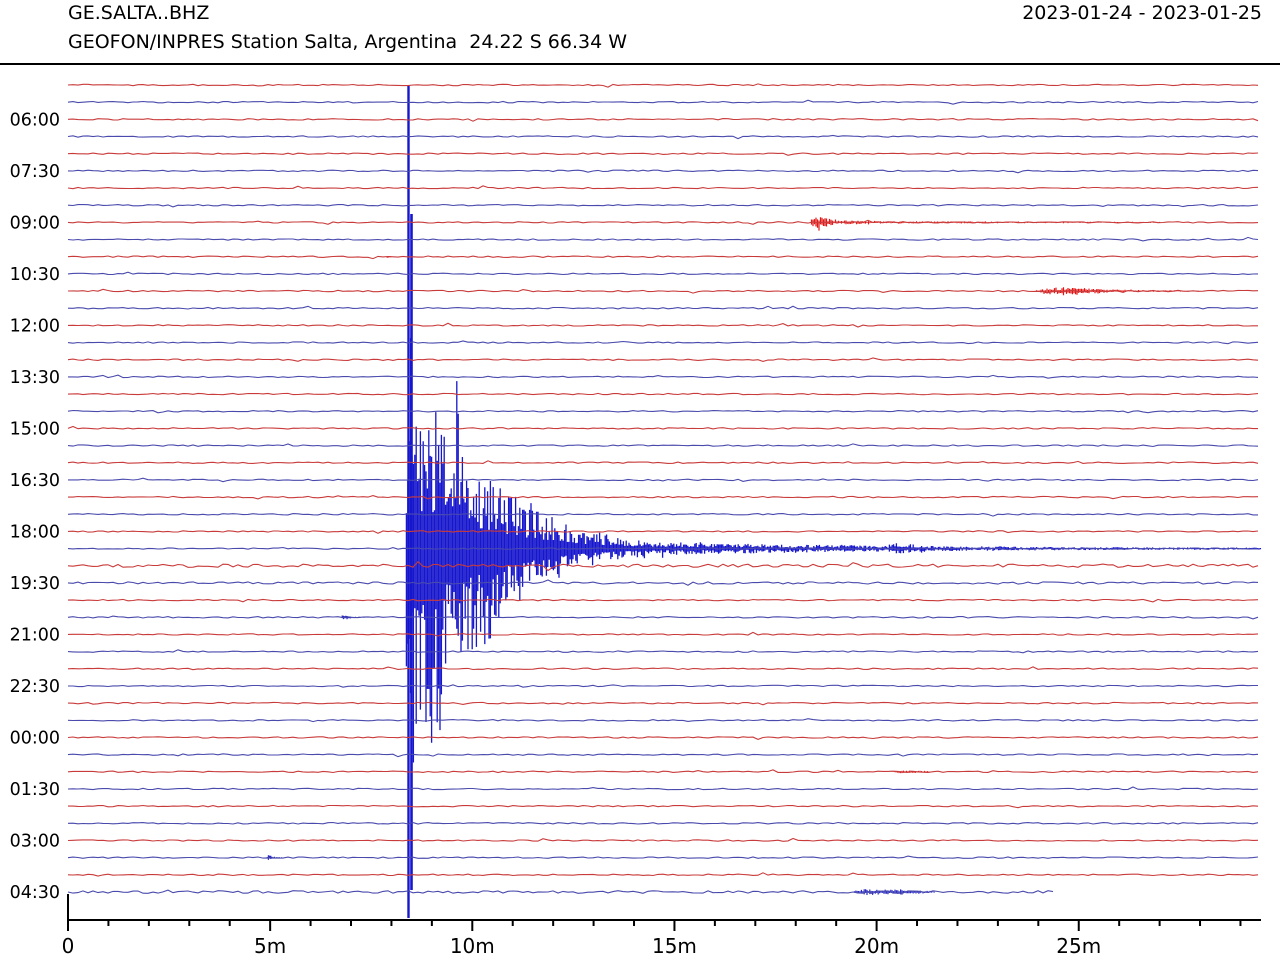 The width and height of the screenshot is (1280, 960). I want to click on time-label: 00:00, so click(35, 739).